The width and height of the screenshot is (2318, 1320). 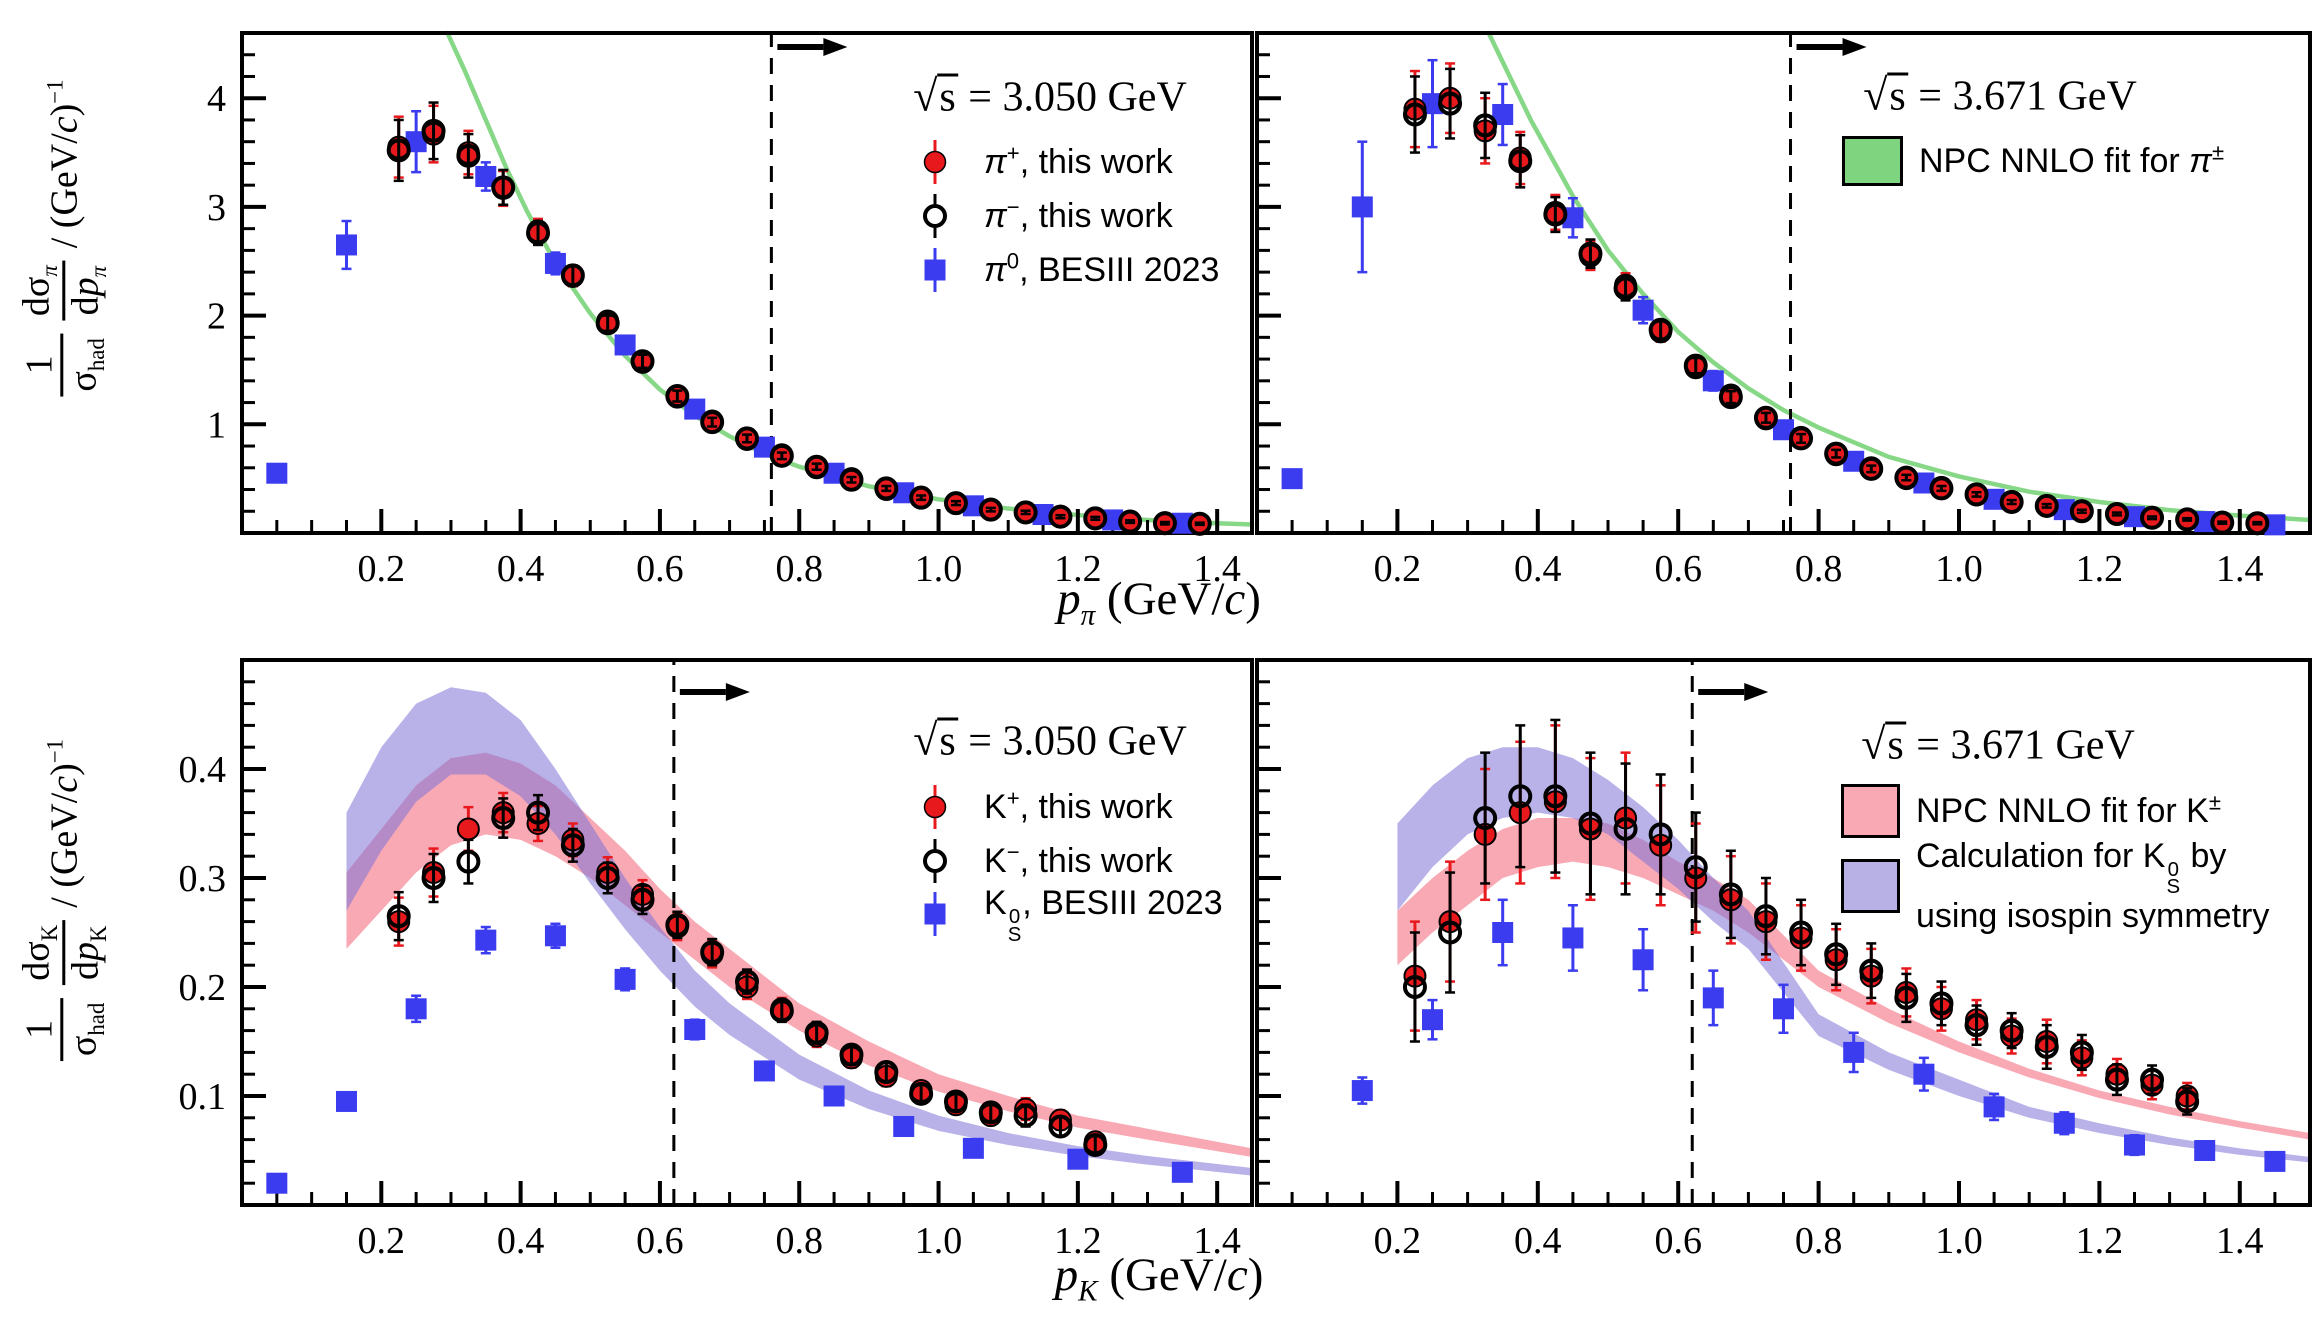 What do you see at coordinates (216, 425) in the screenshot?
I see `svg-text: 1` at bounding box center [216, 425].